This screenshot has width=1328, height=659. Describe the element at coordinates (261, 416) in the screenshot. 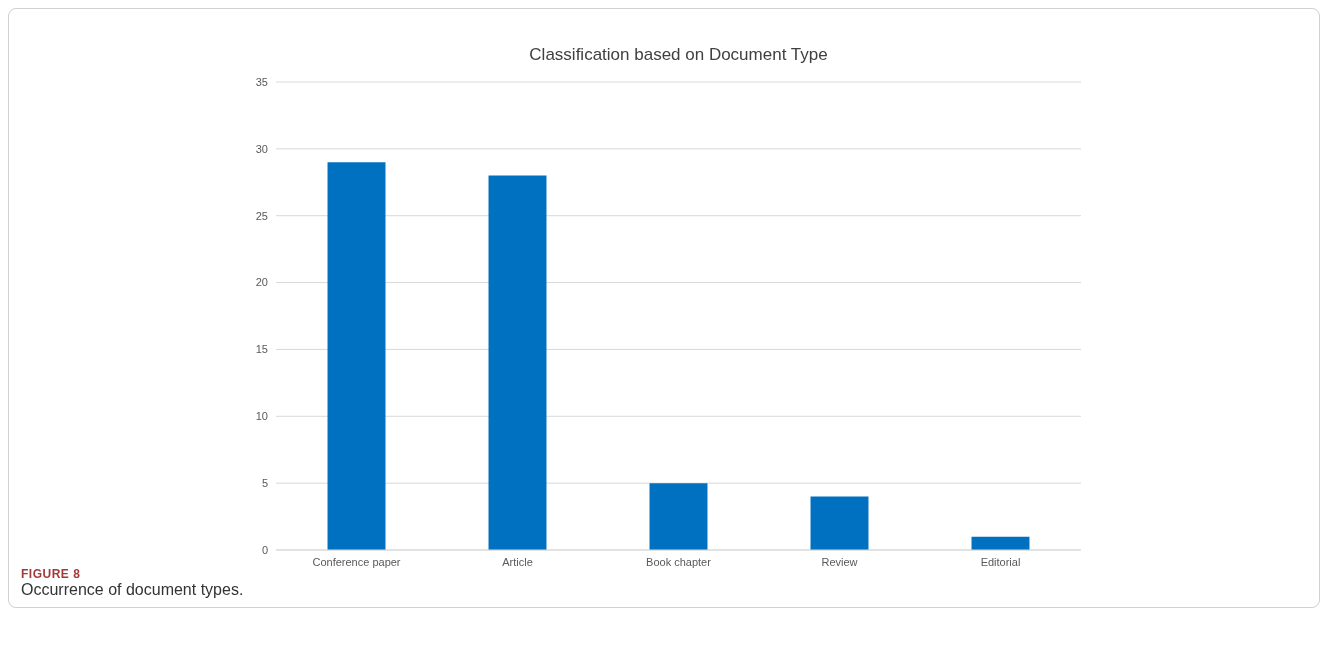

I see `y-tick-label: 10` at that location.